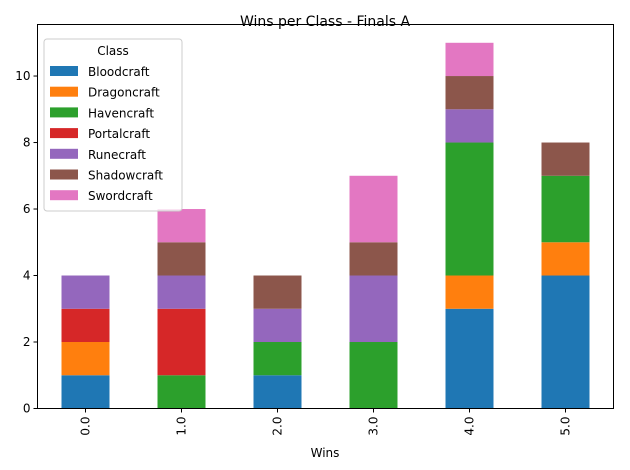 The width and height of the screenshot is (630, 470). What do you see at coordinates (326, 422) in the screenshot?
I see `x-axis: 0.0 1.0 2.0 3.0 4.0 5.0` at bounding box center [326, 422].